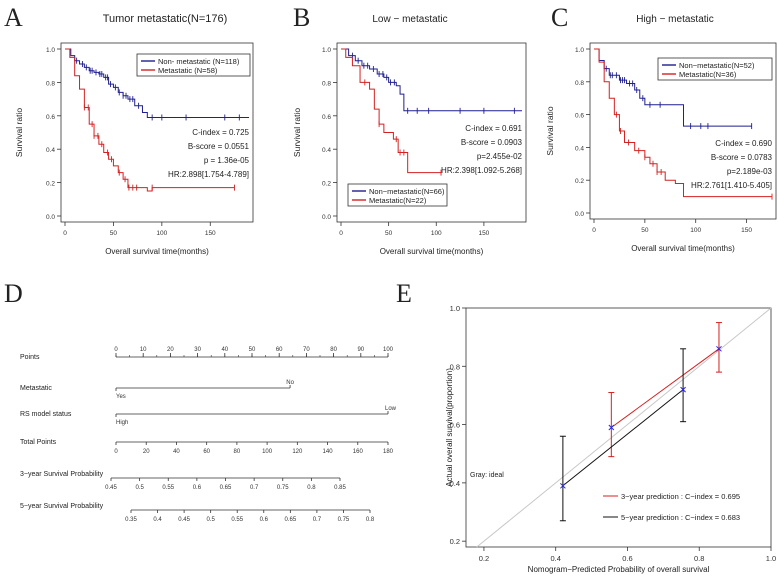  What do you see at coordinates (579, 116) in the screenshot?
I see `panel-c-y-tick-label: 0.6` at bounding box center [579, 116].